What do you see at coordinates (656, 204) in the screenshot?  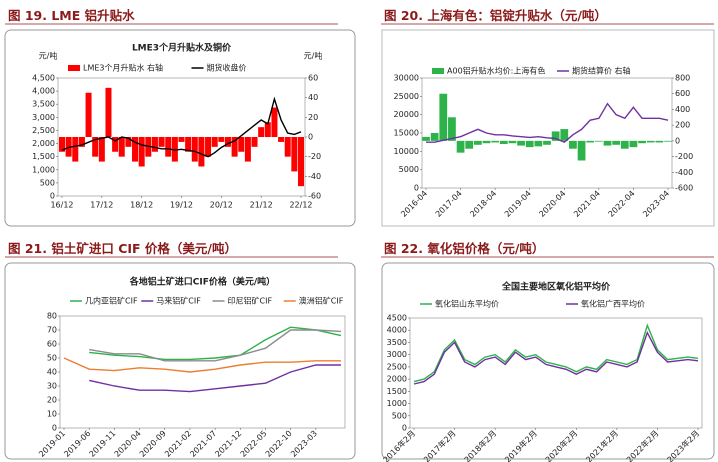 I see `x-tick-label: 2023-04` at bounding box center [656, 204].